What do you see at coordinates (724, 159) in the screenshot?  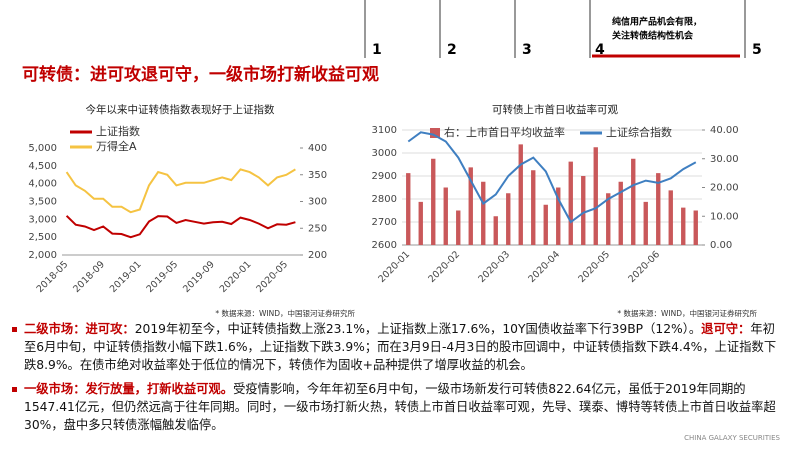 I see `y2-tick-label: 30.00` at bounding box center [724, 159].